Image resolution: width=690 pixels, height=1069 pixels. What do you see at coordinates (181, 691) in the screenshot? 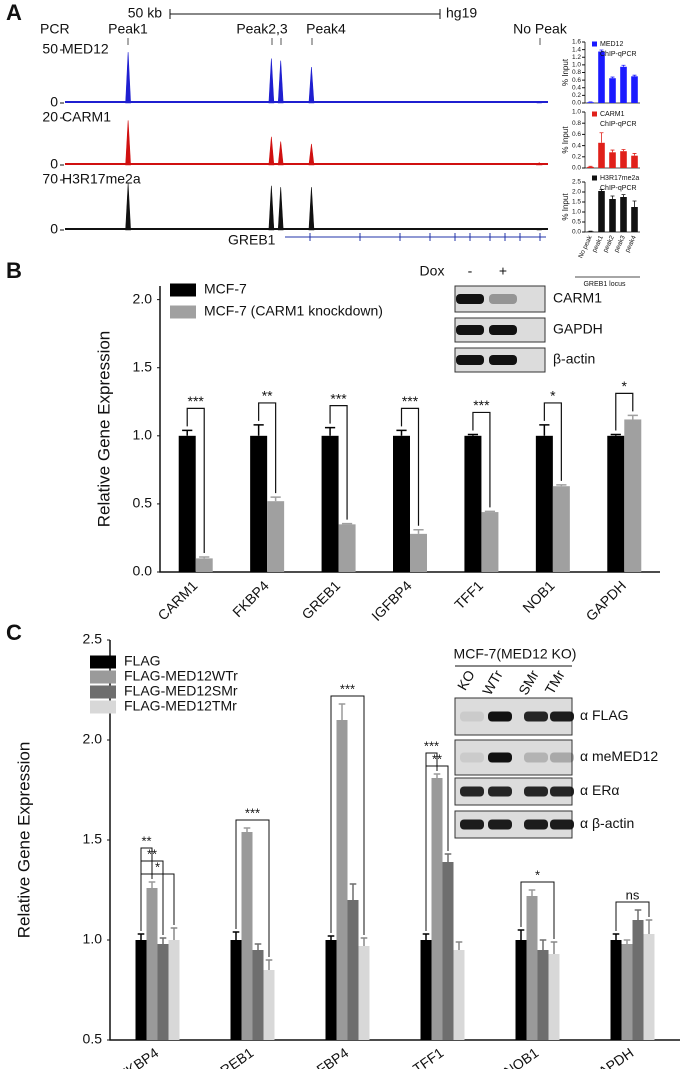
I see `legend-label: FLAG-MED12SMr` at bounding box center [181, 691].